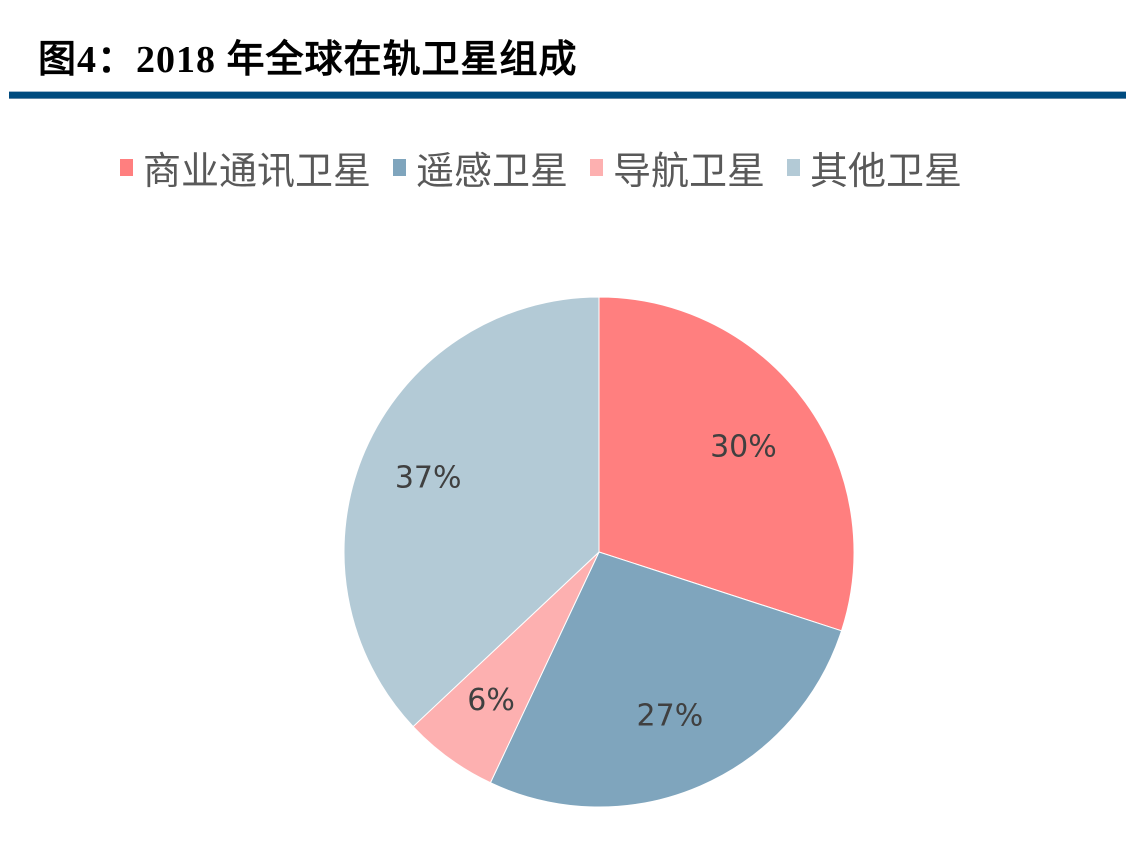 The height and width of the screenshot is (842, 1126). Describe the element at coordinates (743, 447) in the screenshot. I see `pie-label-commercial-comm: 30%` at that location.